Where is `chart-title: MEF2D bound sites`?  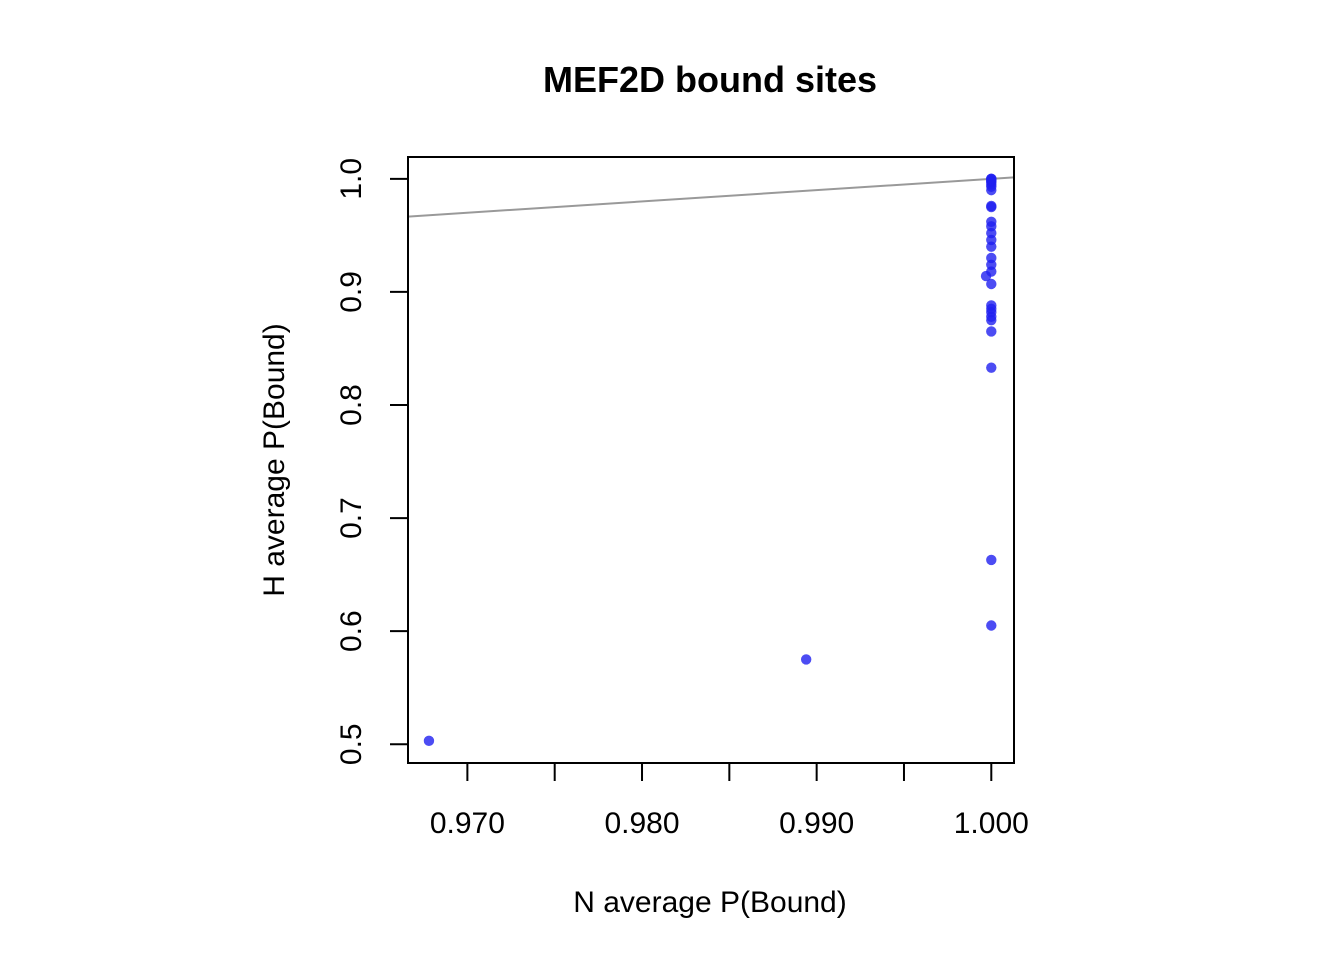
chart-title: MEF2D bound sites is located at coordinates (710, 79).